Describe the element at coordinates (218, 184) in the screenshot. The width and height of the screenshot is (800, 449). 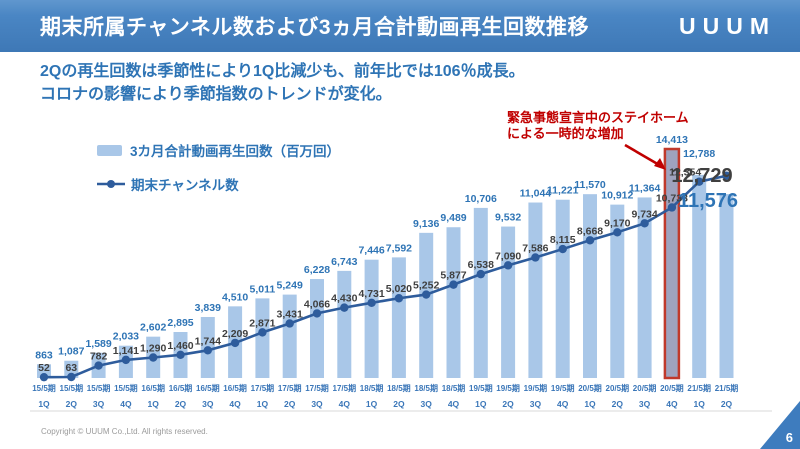
I see `legend-item-line: 期末チャンネル数` at that location.